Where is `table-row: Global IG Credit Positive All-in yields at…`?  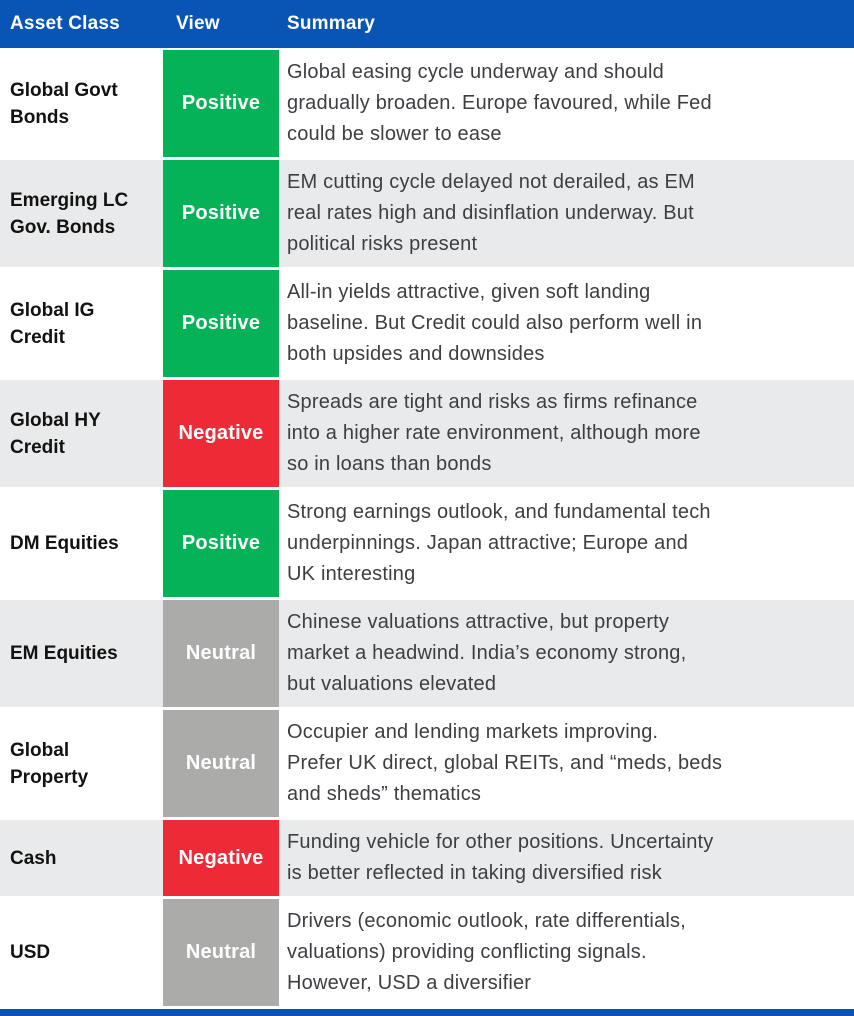 table-row: Global IG Credit Positive All-in yields at… is located at coordinates (427, 325).